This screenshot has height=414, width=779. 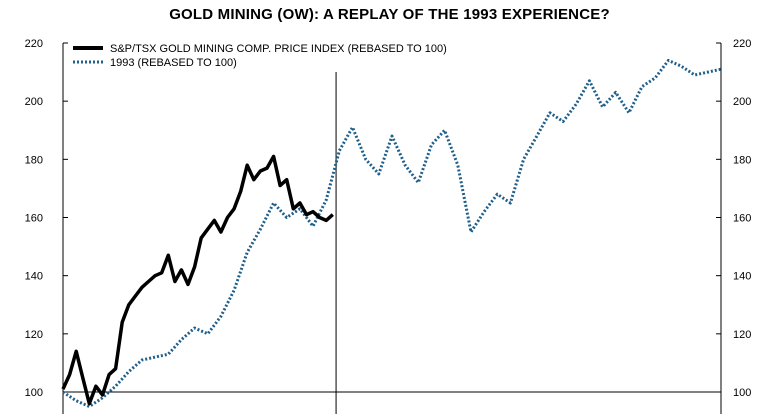 I want to click on y-tick-label-right: 160, so click(x=742, y=219).